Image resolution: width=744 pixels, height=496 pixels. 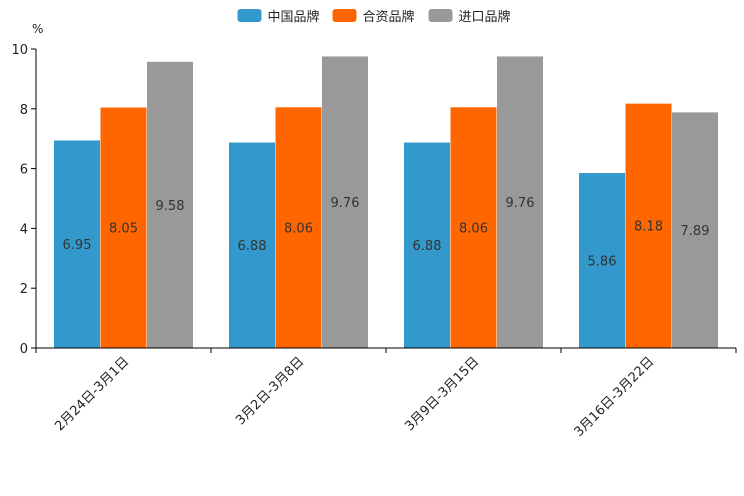 I want to click on legend-item: 中国品牌, so click(x=278, y=17).